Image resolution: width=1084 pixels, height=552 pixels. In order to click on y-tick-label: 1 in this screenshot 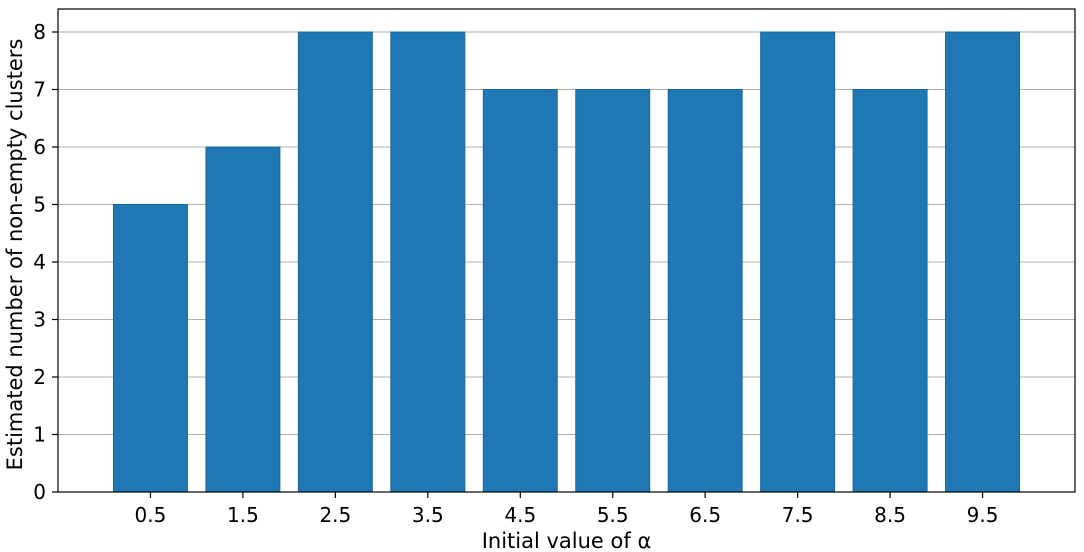, I will do `click(39, 435)`.